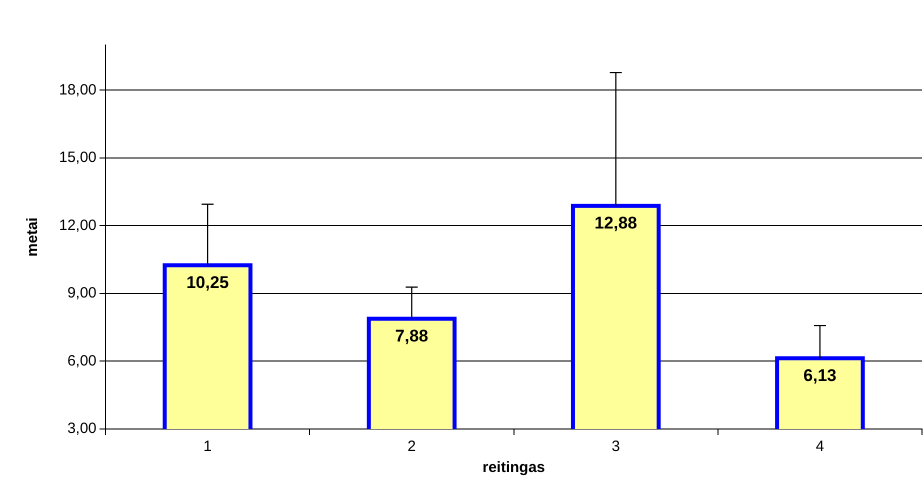 This screenshot has width=924, height=477. Describe the element at coordinates (616, 447) in the screenshot. I see `x-tick-label: 3` at that location.